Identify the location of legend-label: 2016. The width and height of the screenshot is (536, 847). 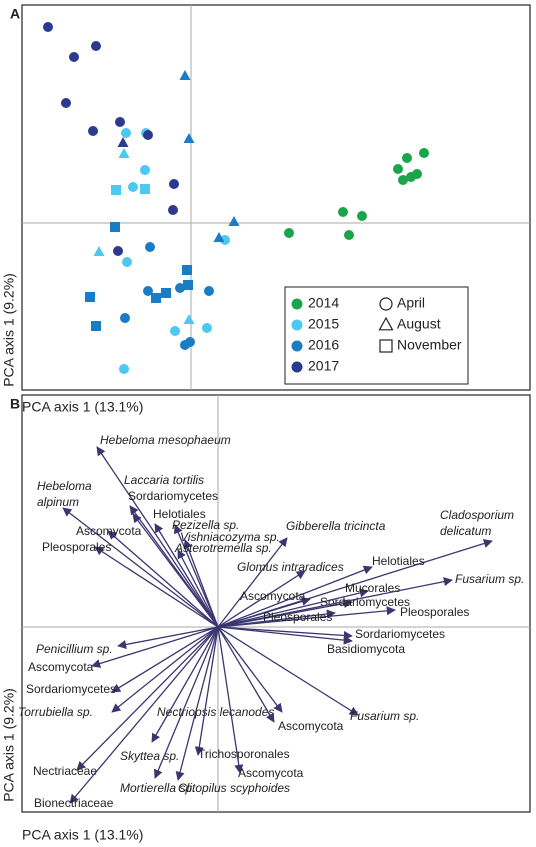
(323, 345).